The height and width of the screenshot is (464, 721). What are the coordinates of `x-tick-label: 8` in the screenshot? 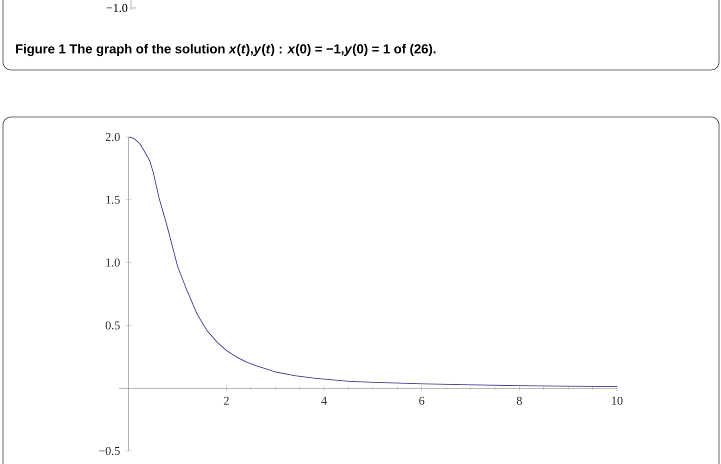 It's located at (519, 400).